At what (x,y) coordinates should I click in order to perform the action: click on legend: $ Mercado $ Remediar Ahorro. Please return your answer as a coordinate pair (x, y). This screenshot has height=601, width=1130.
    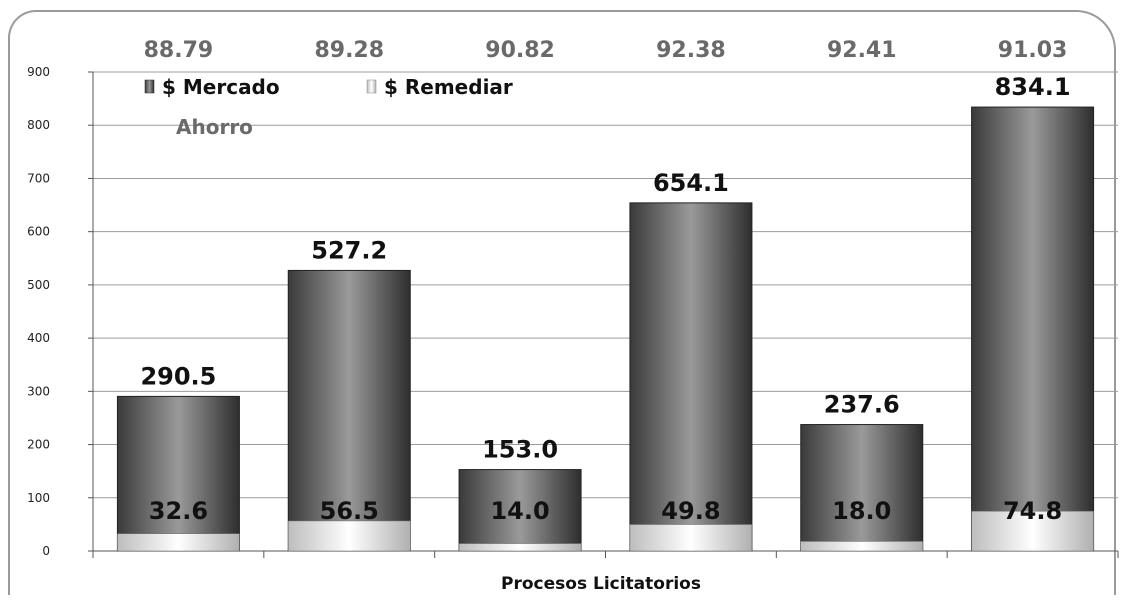
    Looking at the image, I should click on (328, 107).